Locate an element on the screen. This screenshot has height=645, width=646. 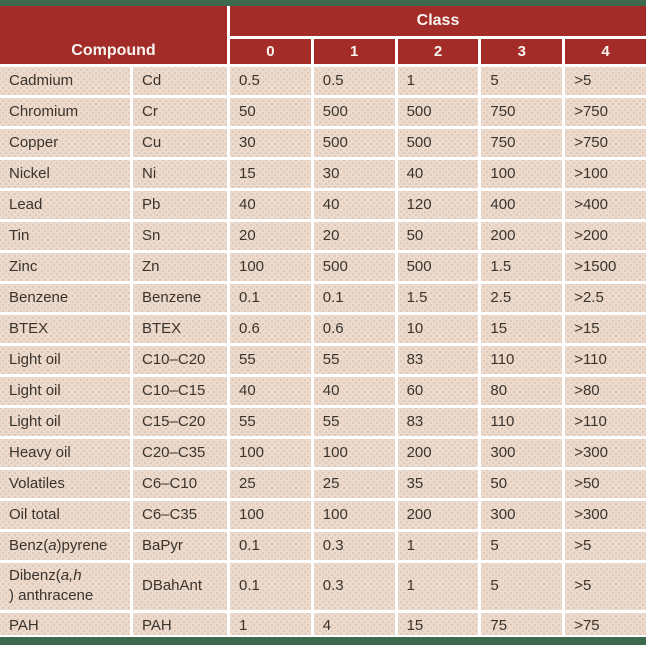
compound-symbol-cell: Benzene is located at coordinates (180, 298).